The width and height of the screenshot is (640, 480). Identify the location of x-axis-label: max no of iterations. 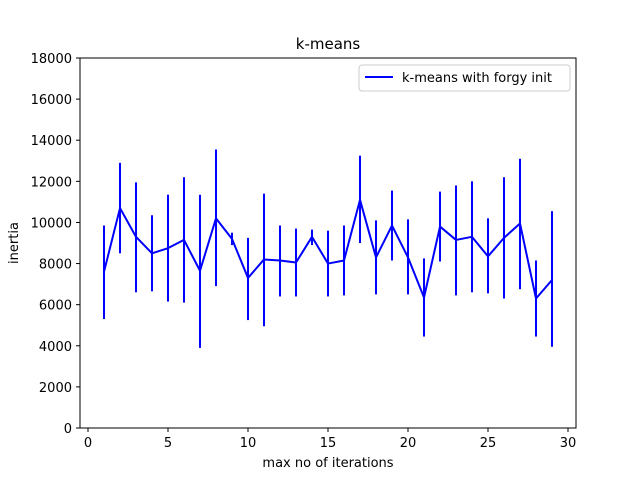
(327, 463).